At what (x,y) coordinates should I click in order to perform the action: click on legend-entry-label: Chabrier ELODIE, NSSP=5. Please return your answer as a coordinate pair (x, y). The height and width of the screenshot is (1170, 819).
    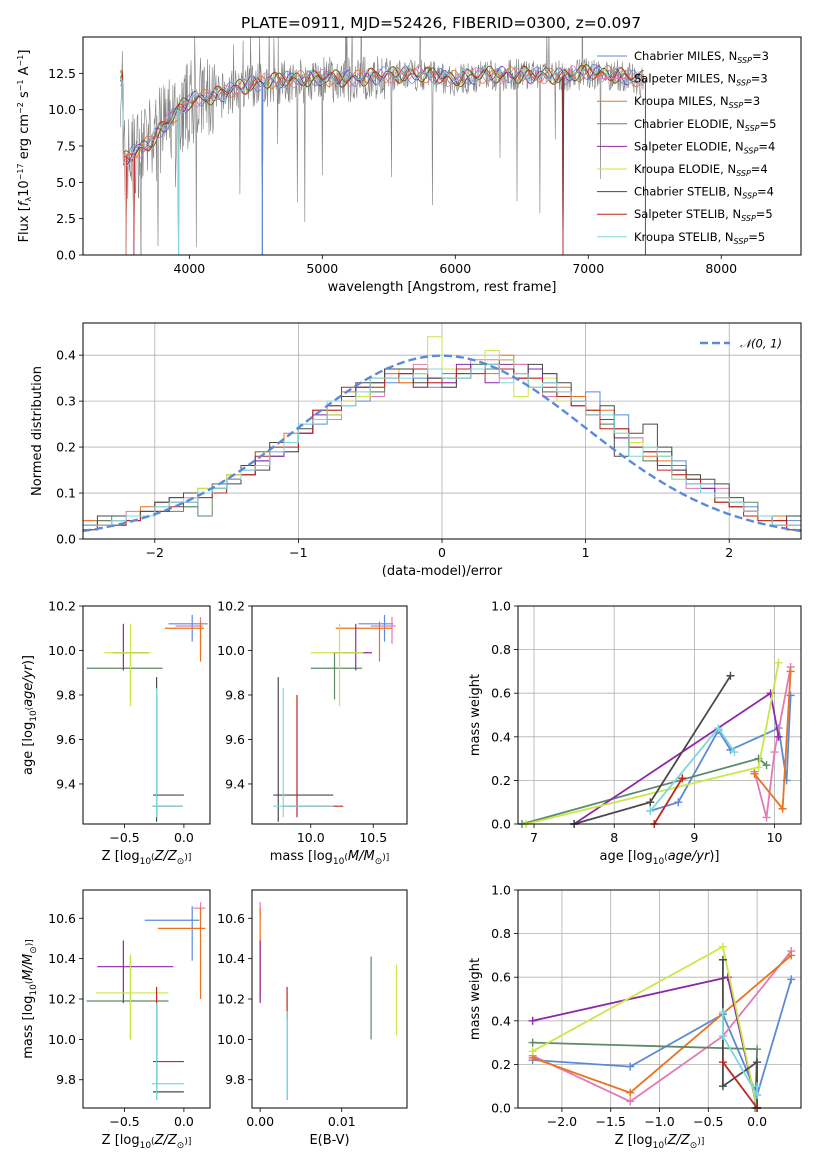
    Looking at the image, I should click on (705, 125).